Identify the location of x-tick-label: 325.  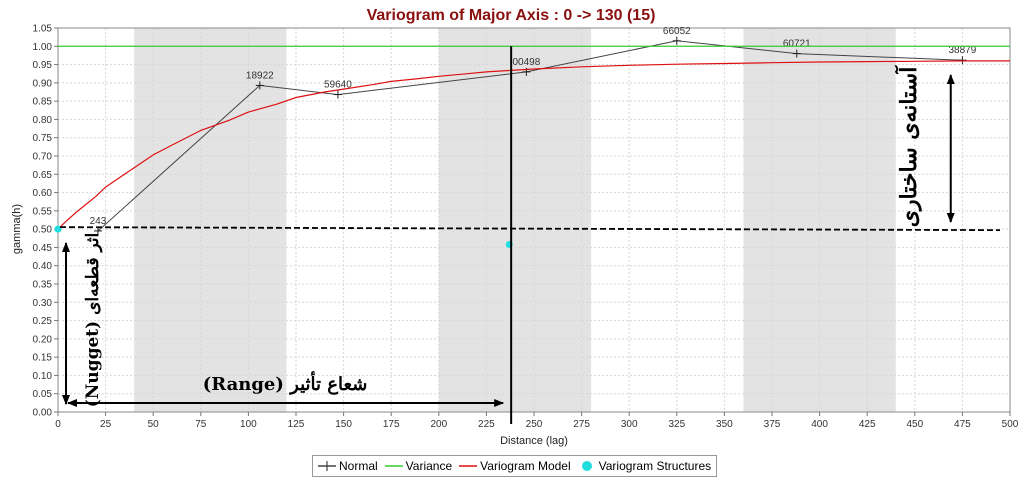
(676, 424).